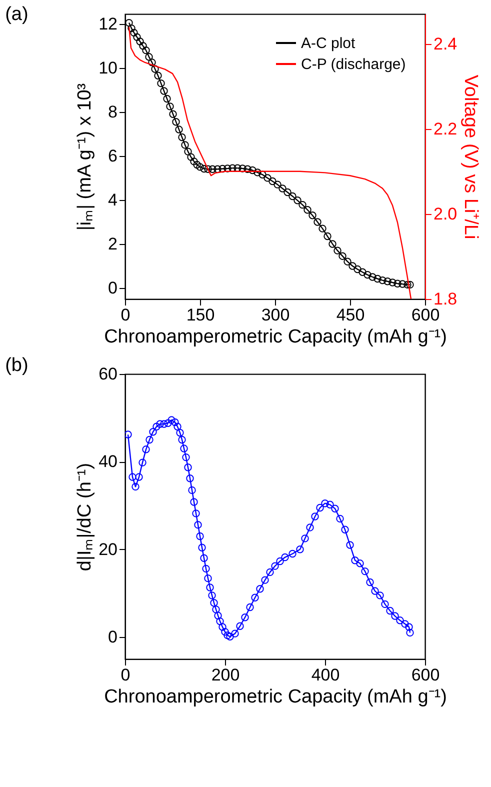 Image resolution: width=491 pixels, height=787 pixels. What do you see at coordinates (446, 299) in the screenshot?
I see `y2-tick-label: 1.8` at bounding box center [446, 299].